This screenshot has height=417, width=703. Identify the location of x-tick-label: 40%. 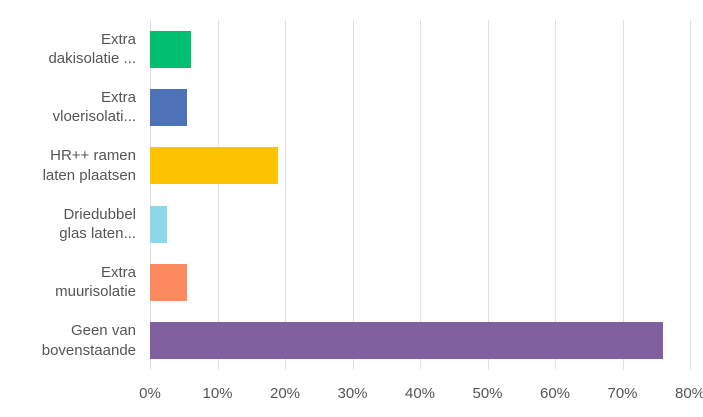
(420, 393).